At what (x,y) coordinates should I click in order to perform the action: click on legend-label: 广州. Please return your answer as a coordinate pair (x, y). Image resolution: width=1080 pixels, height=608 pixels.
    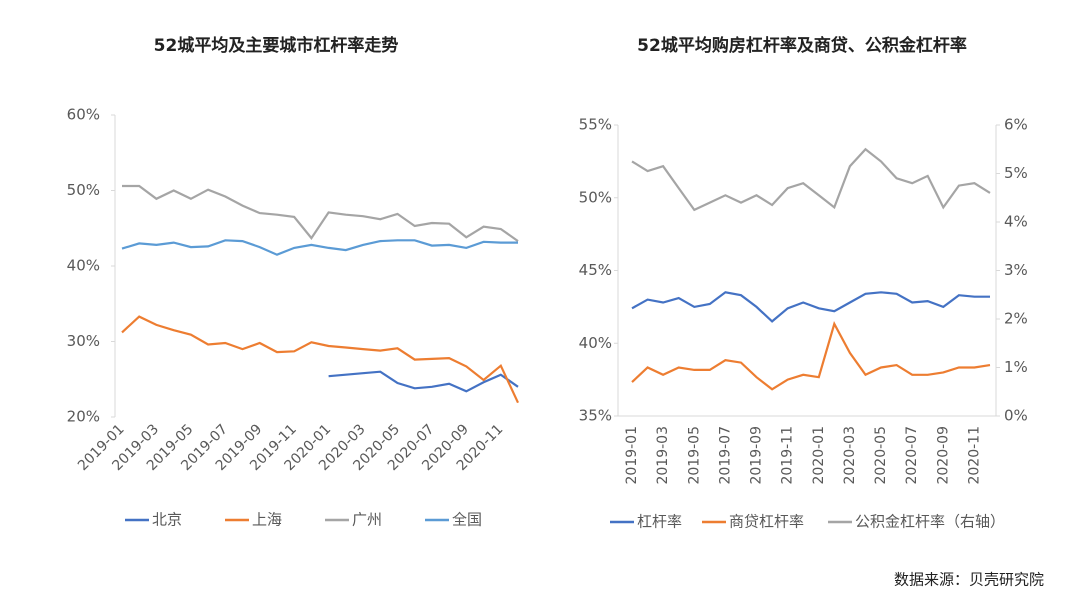
    Looking at the image, I should click on (367, 520).